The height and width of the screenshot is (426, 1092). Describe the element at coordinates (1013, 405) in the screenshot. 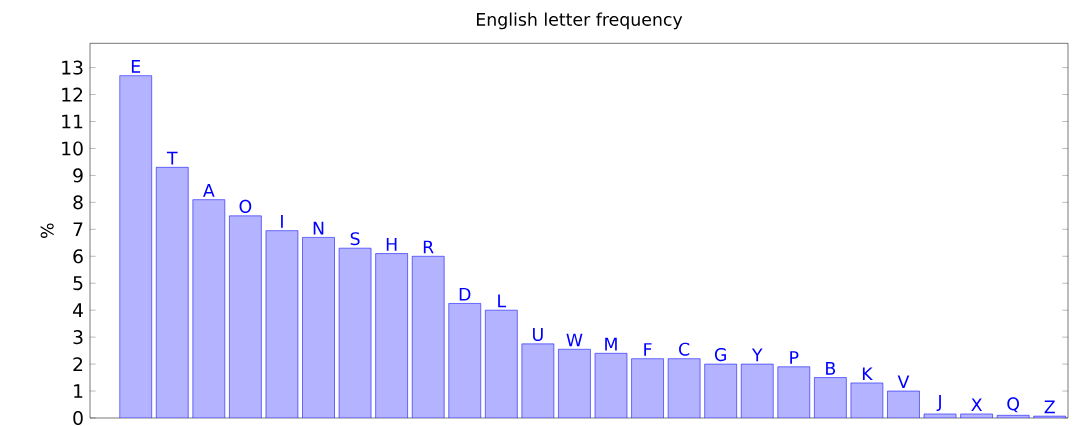

I see `x-tick-label: Q` at that location.